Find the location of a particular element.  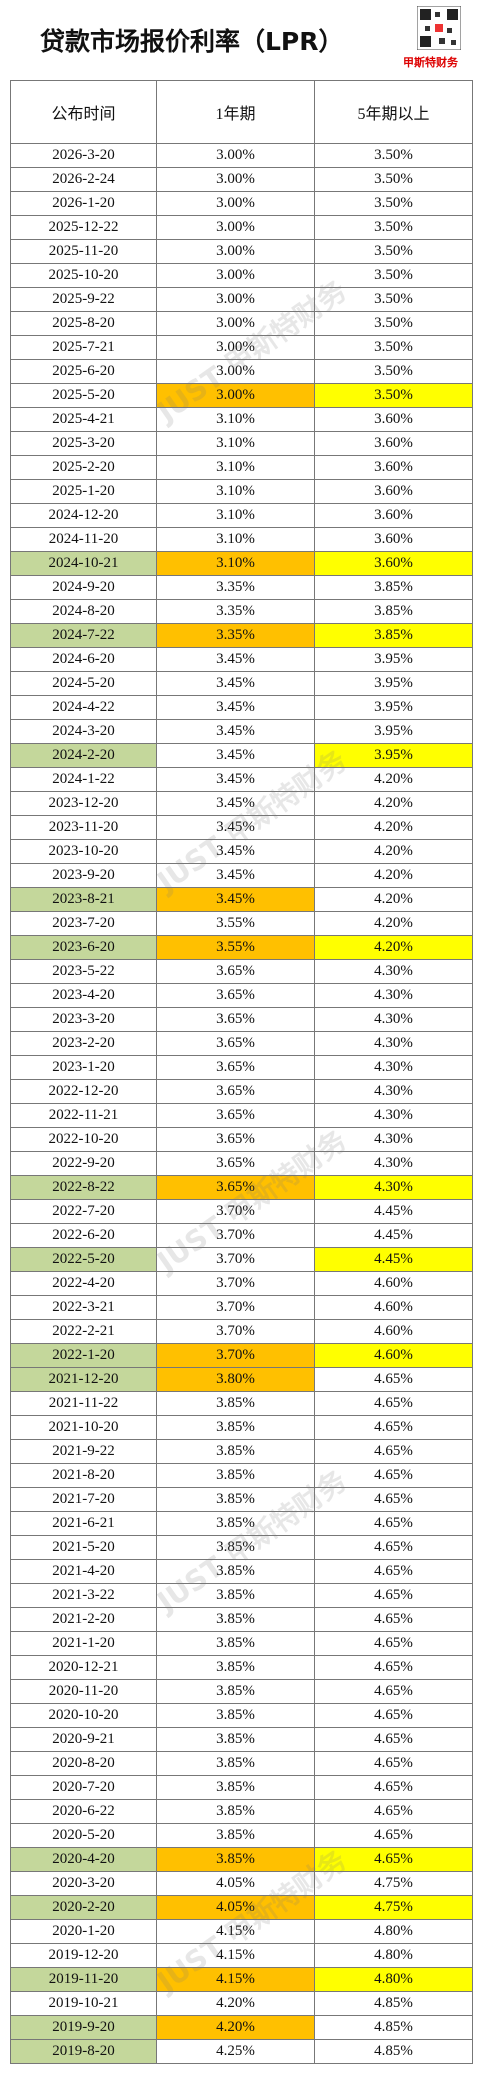

table-cell: 2022-1-20 is located at coordinates (83, 1355).